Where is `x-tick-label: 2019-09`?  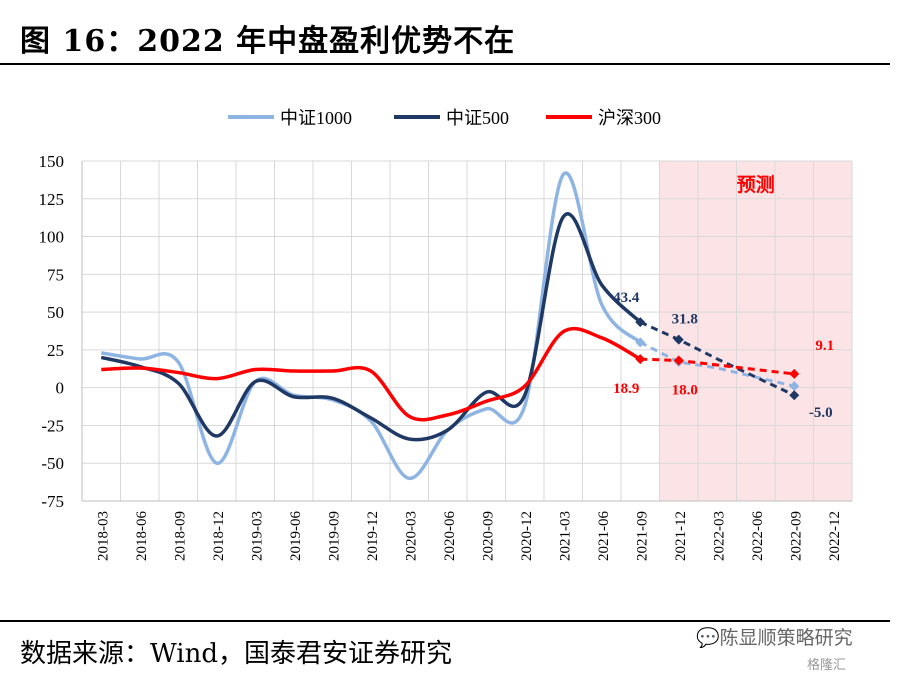
x-tick-label: 2019-09 is located at coordinates (334, 536).